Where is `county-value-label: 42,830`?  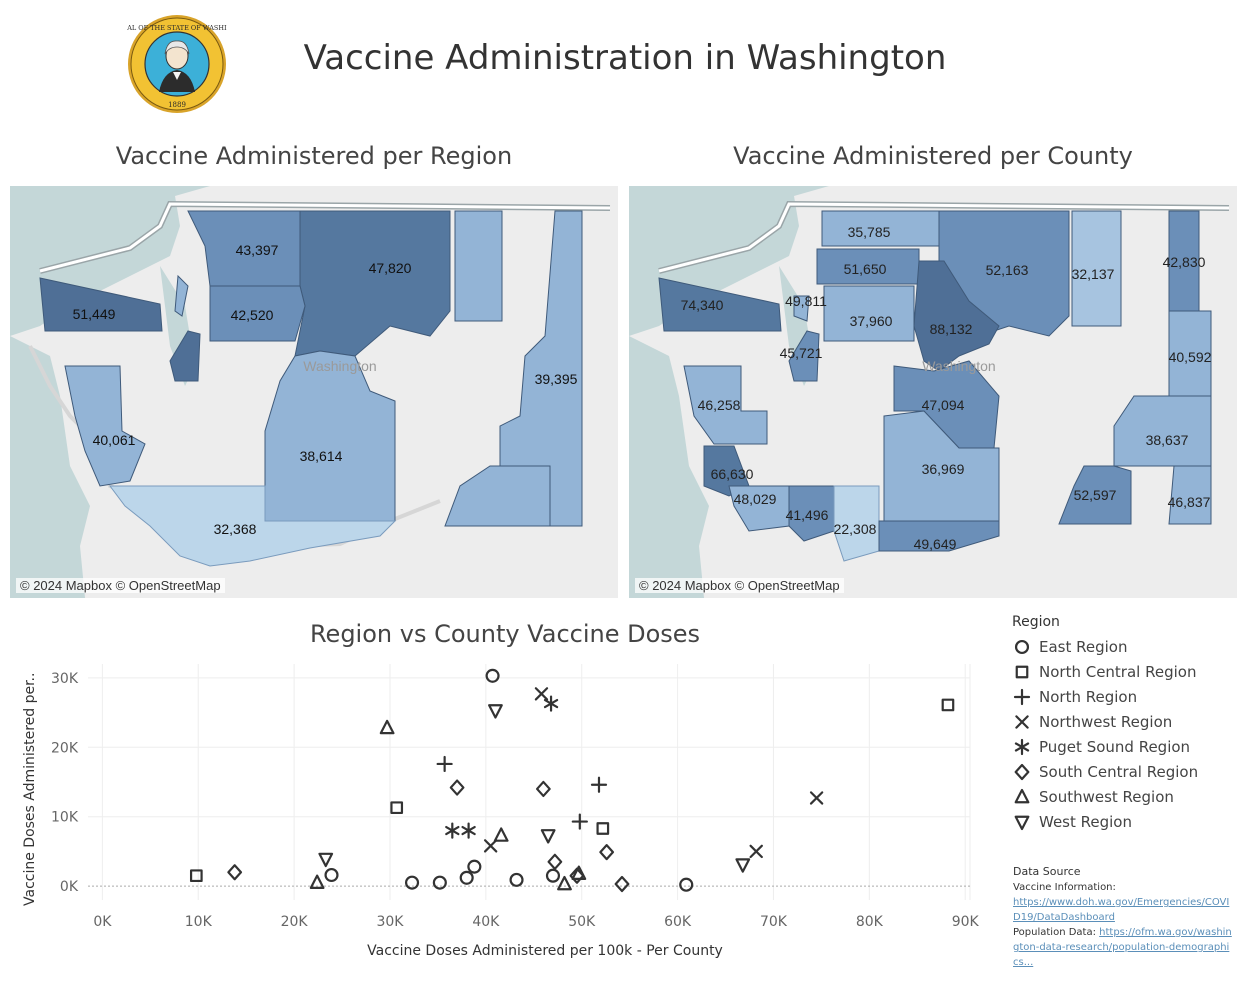 county-value-label: 42,830 is located at coordinates (1184, 262).